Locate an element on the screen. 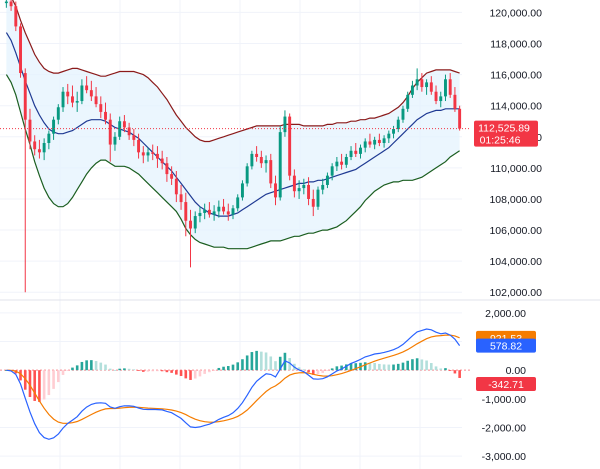 The height and width of the screenshot is (469, 600). badge-bg is located at coordinates (506, 133).